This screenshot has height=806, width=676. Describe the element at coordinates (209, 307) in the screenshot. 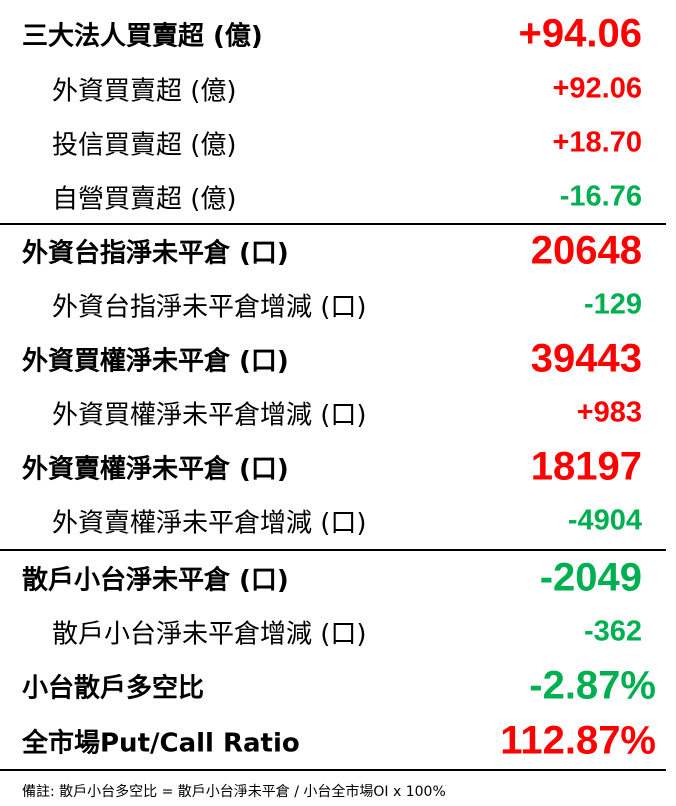

I see `row-label: 外資台指淨未平倉增減 (口)` at that location.